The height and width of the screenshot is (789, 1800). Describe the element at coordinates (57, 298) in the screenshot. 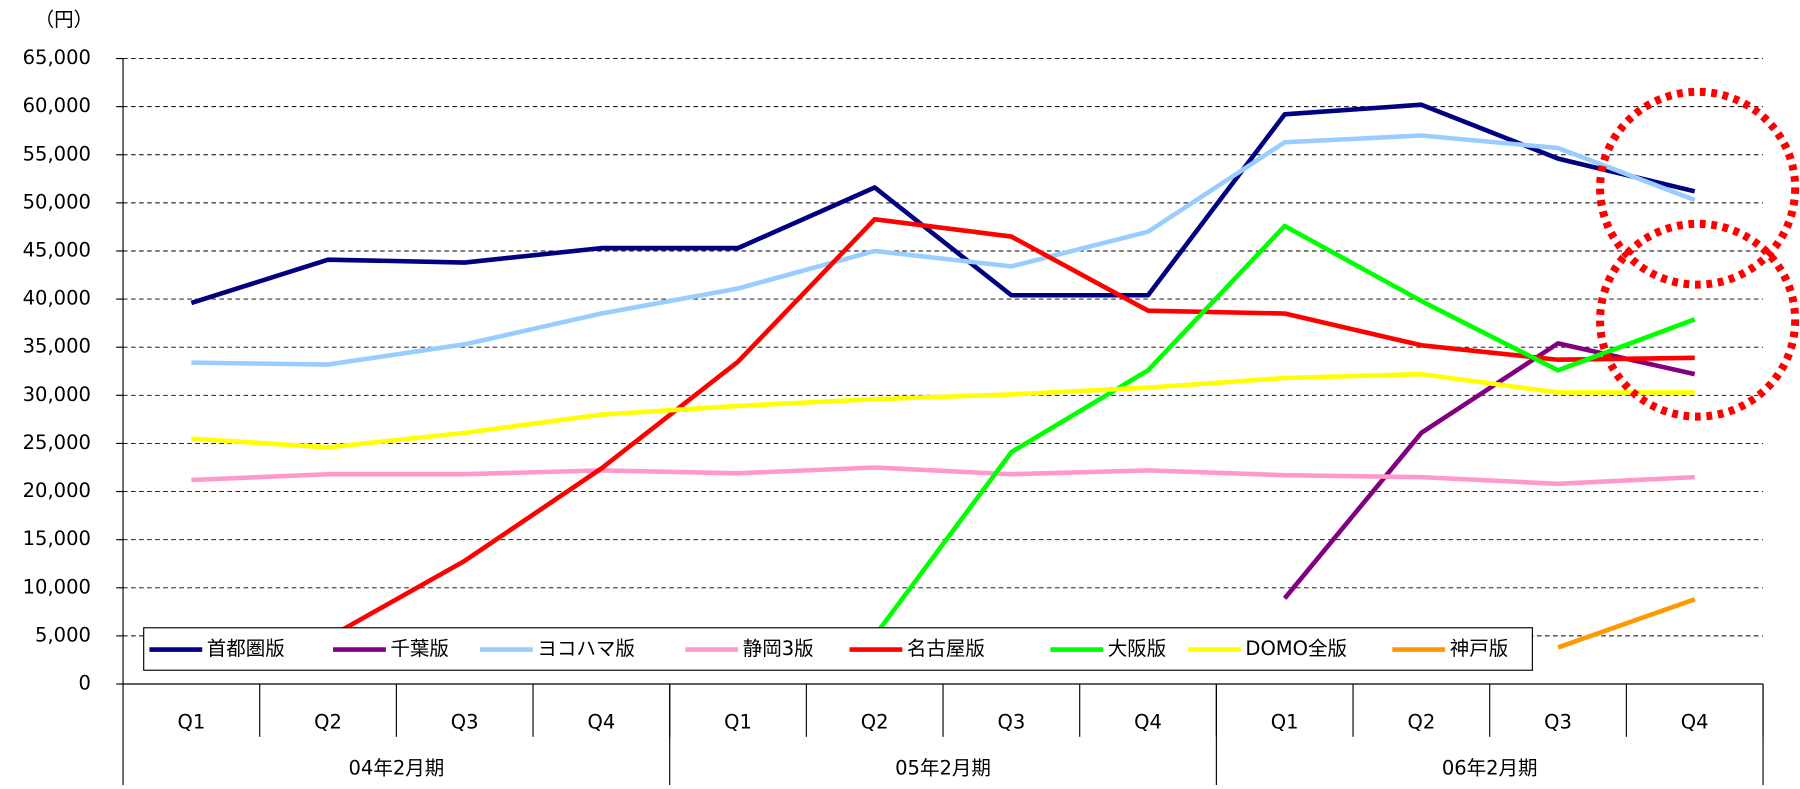

I see `y-tick-label: 40,000` at that location.